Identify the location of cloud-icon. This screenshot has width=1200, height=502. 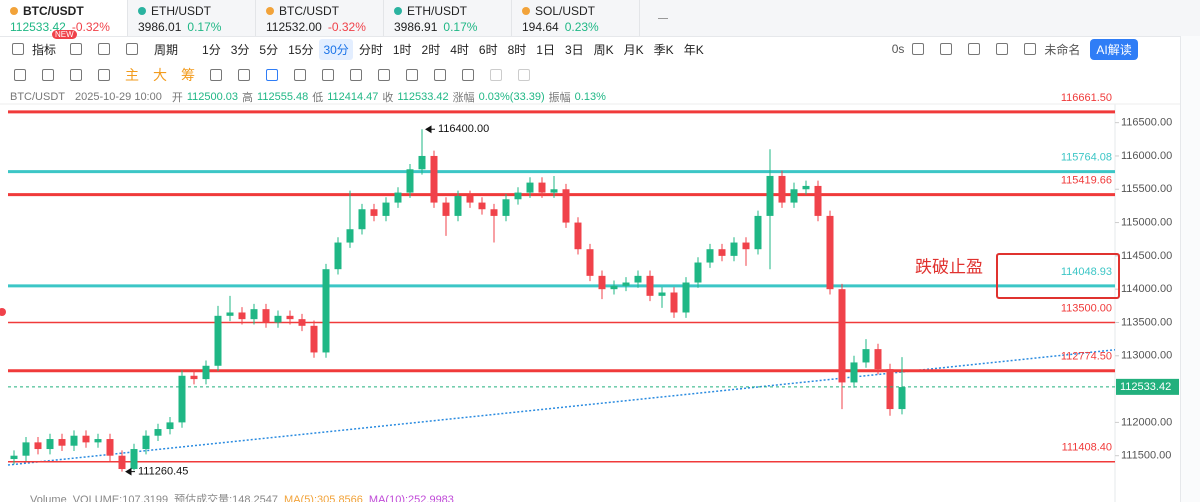
(1030, 49).